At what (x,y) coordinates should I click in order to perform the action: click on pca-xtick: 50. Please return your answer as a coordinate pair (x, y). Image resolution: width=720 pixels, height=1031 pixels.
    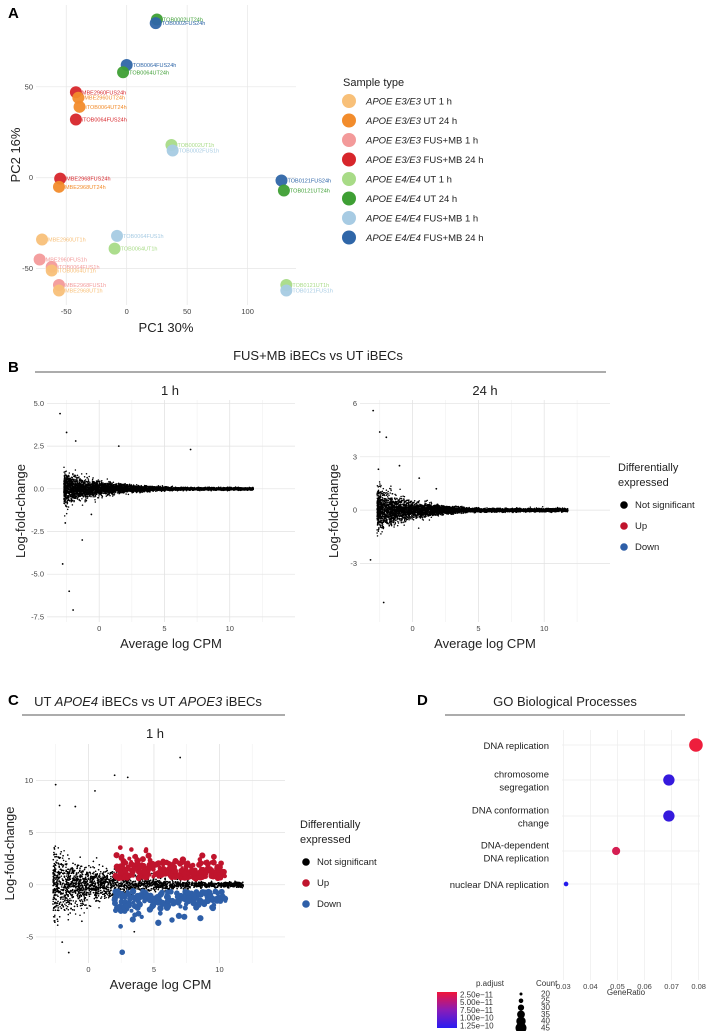
    Looking at the image, I should click on (187, 311).